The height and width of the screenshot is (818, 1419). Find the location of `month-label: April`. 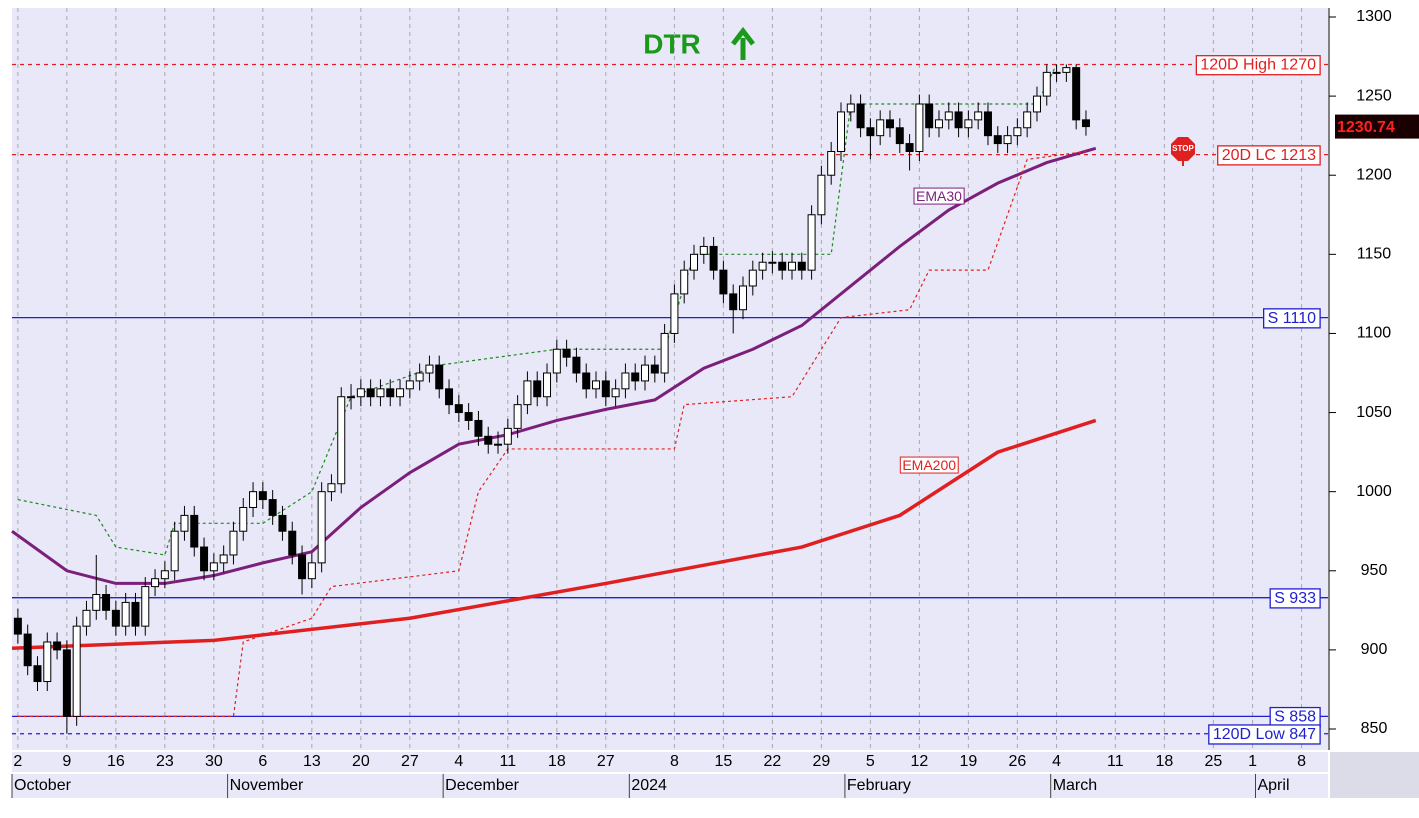

month-label: April is located at coordinates (1273, 785).